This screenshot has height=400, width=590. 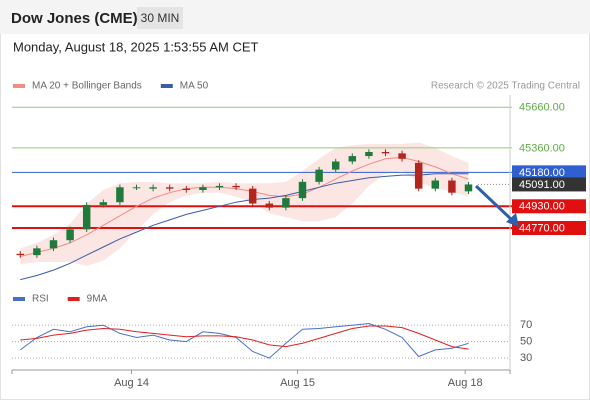 What do you see at coordinates (87, 86) in the screenshot?
I see `legend-label: MA 20 + Bollinger Bands` at bounding box center [87, 86].